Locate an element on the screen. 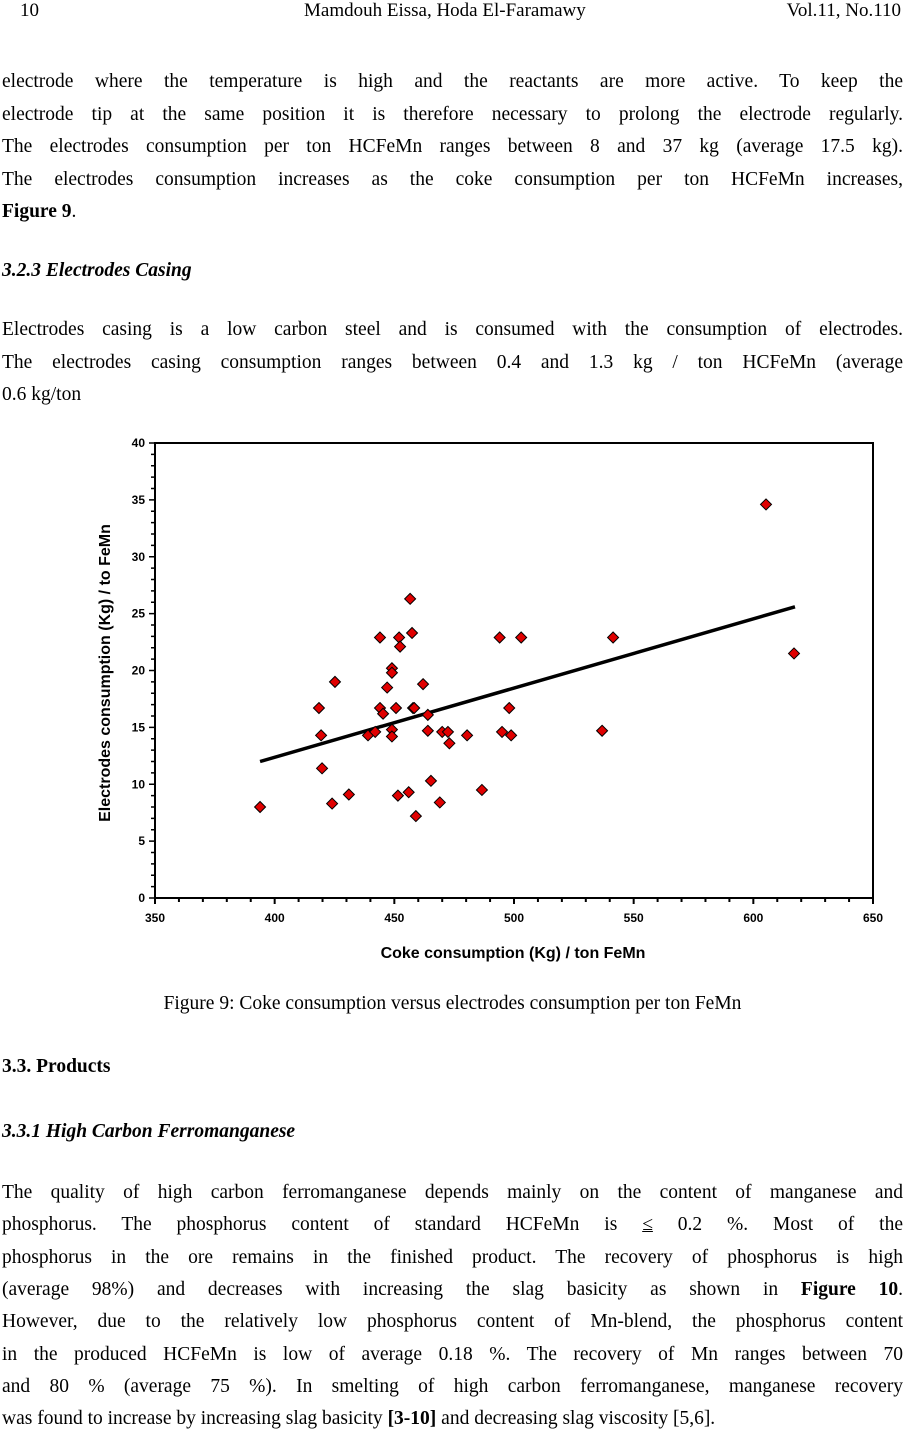 The height and width of the screenshot is (1431, 905). y-tick-label: 35 is located at coordinates (139, 500).